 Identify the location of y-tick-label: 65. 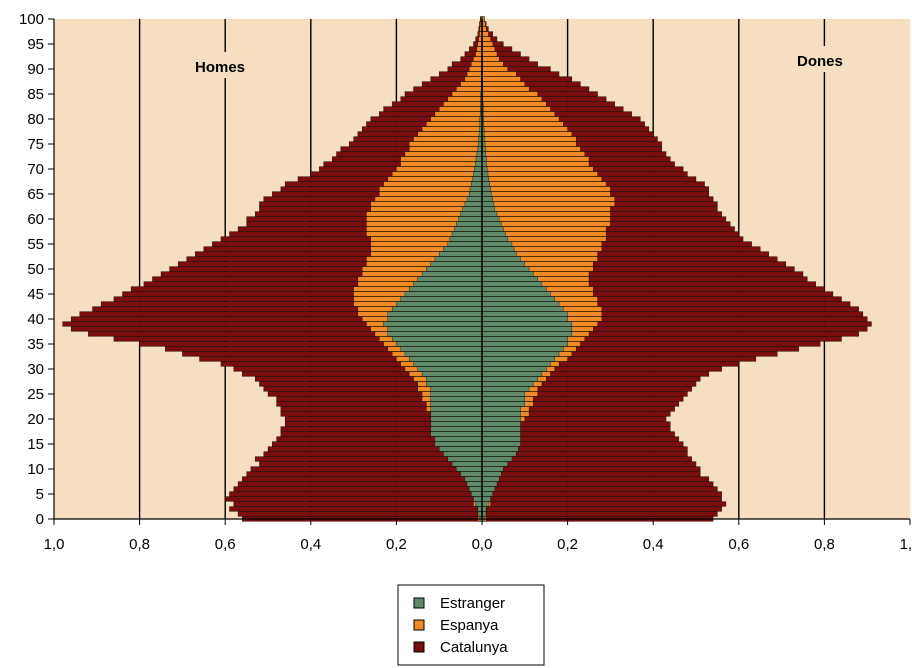
(35, 194).